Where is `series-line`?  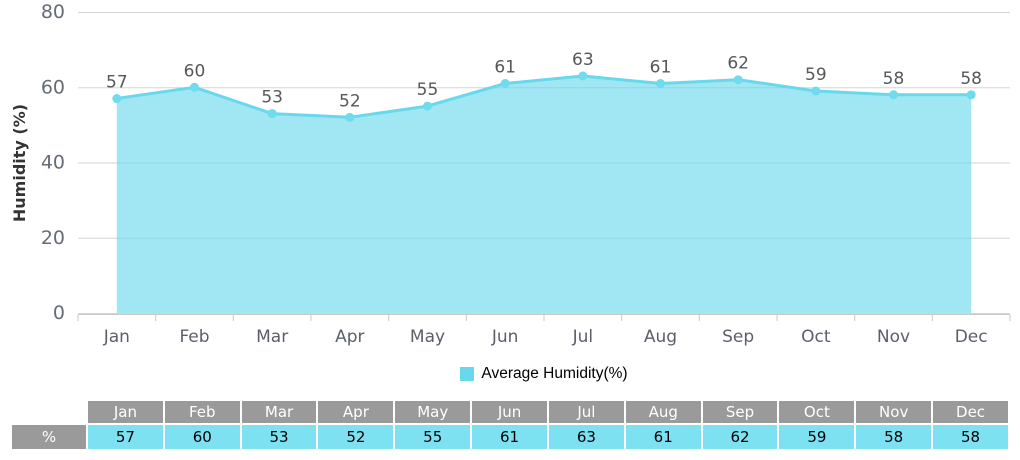
series-line is located at coordinates (544, 96).